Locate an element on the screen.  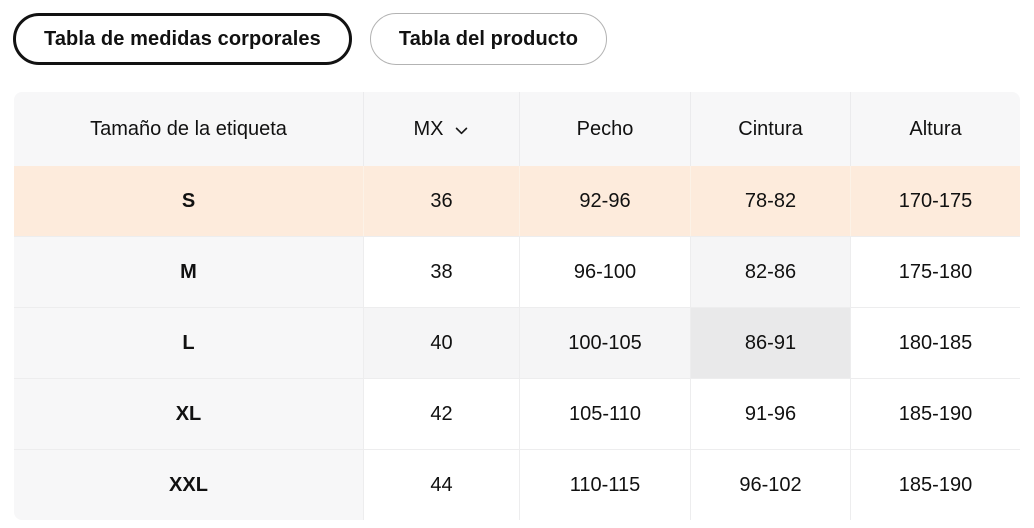
table-row-xxl: XXL 44 110-115 96-102 185-190 is located at coordinates (517, 484).